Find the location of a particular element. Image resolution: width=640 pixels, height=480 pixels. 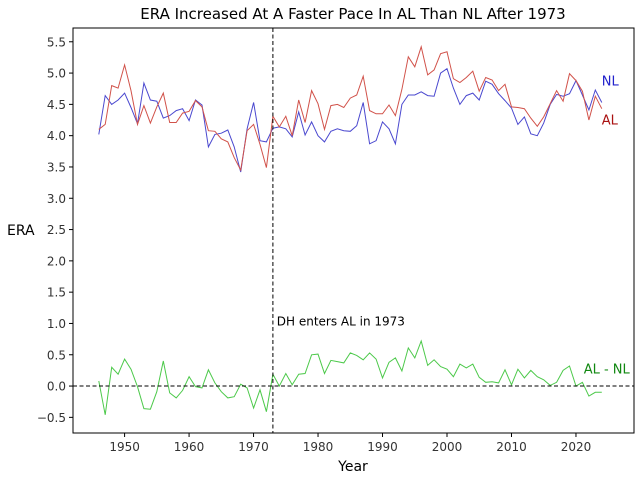

y-axis-label: ERA is located at coordinates (21, 231).